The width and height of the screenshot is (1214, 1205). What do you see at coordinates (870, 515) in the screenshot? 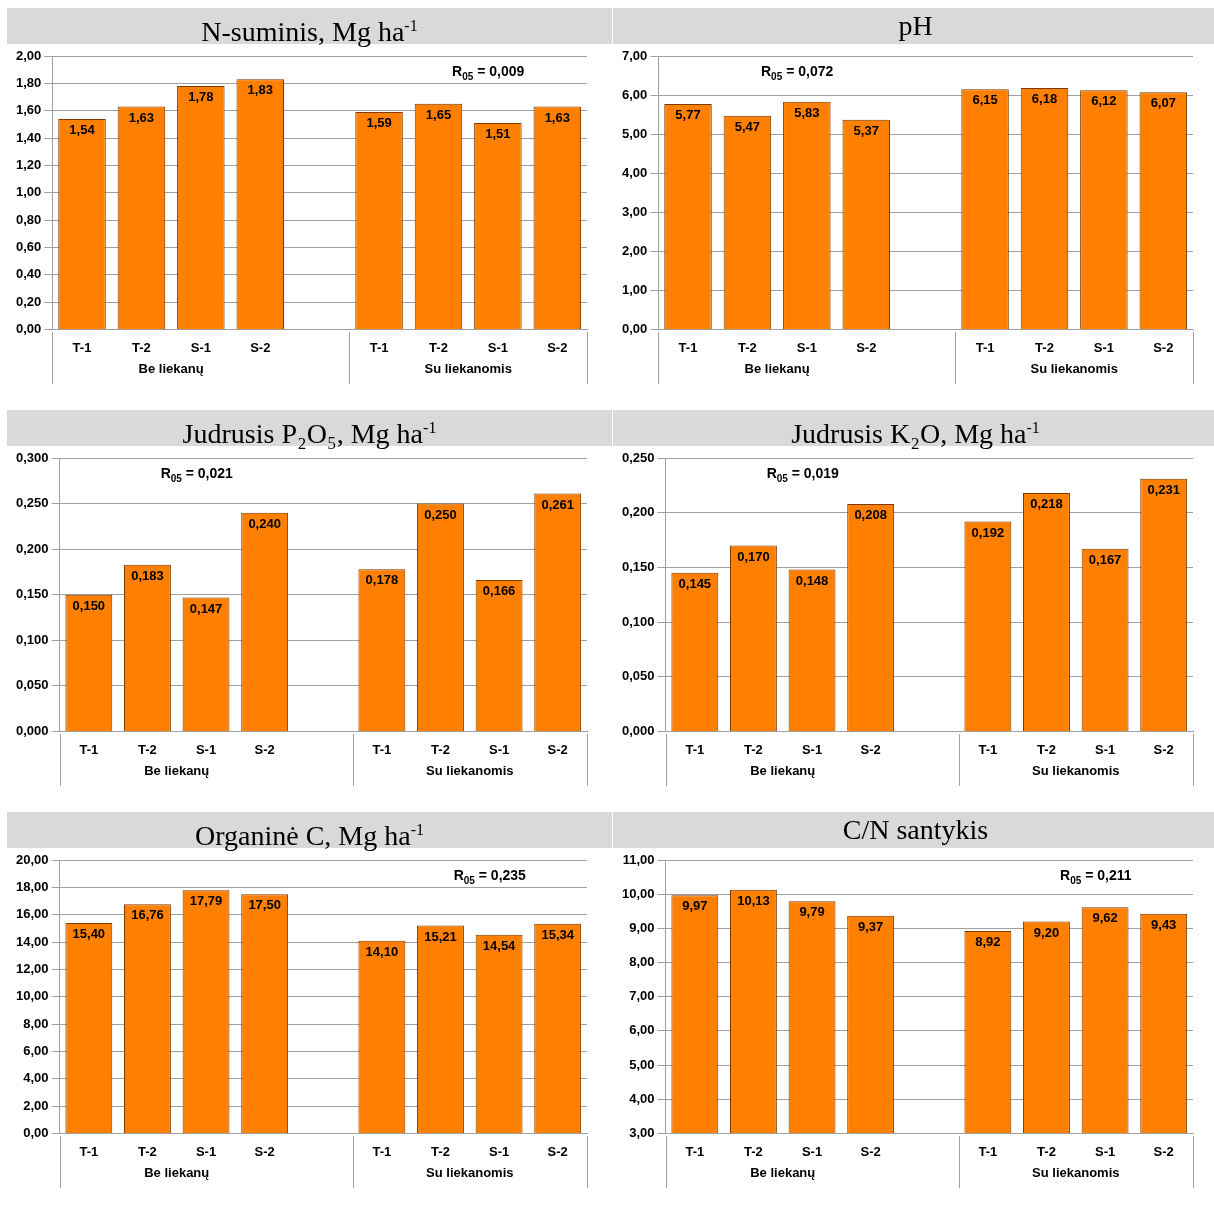
I see `data-label: 0,208` at bounding box center [870, 515].